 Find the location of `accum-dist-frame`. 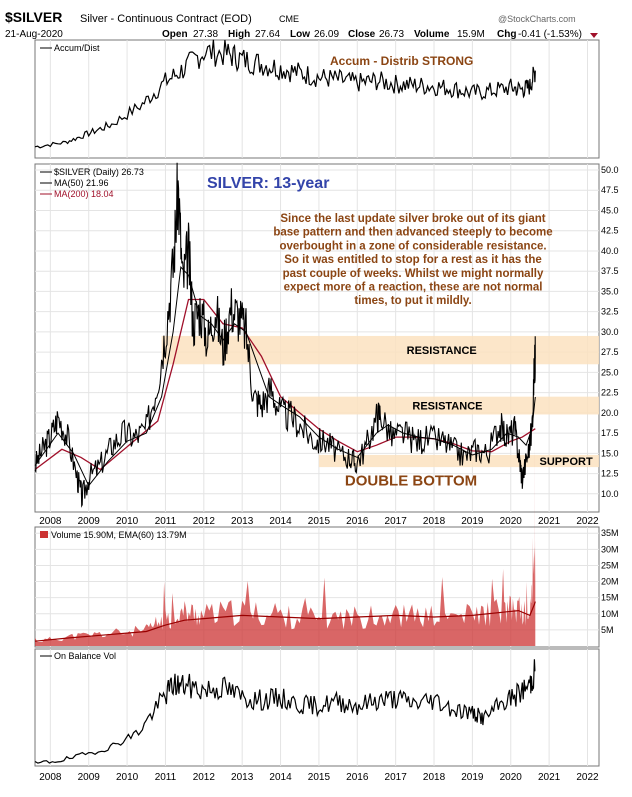

accum-dist-frame is located at coordinates (317, 99).